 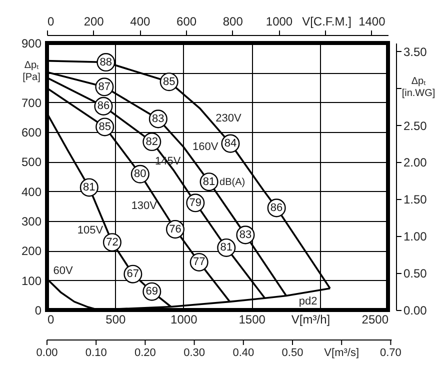 I want to click on y2-axis-title: Δpₜ [in.WG], so click(x=419, y=87).